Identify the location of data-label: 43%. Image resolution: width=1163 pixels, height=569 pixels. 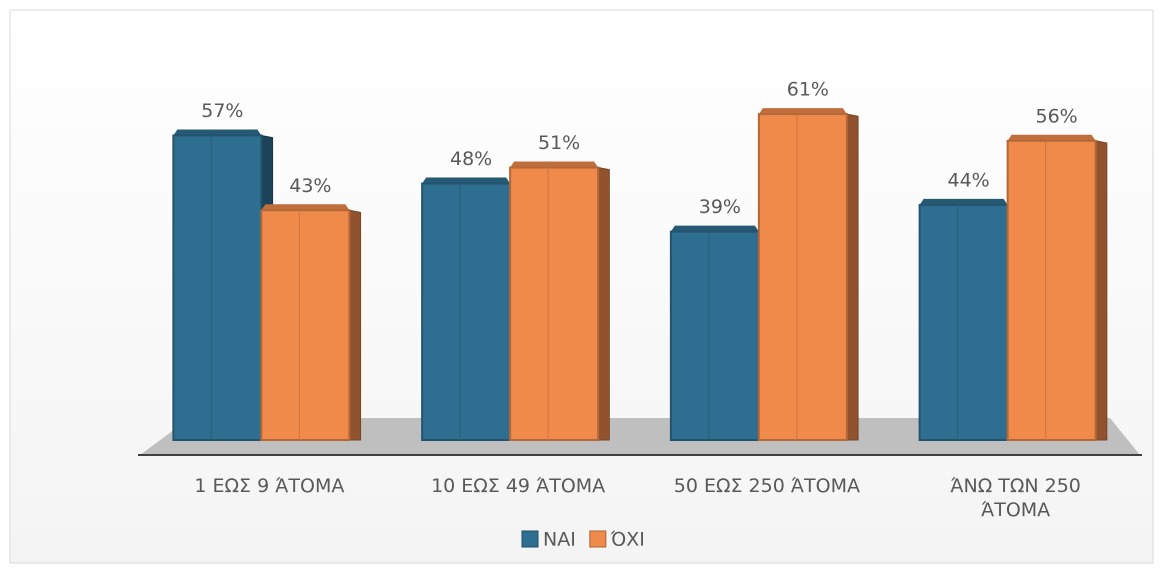
(310, 186).